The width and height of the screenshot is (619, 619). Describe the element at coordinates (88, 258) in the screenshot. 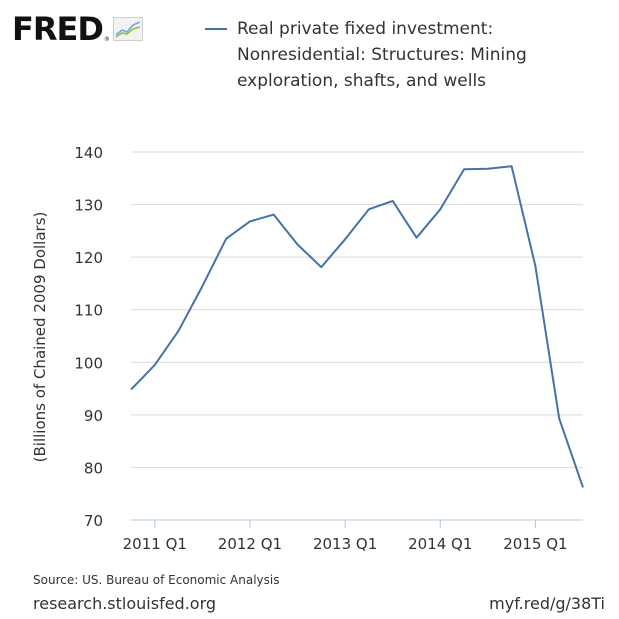

I see `y-tick-label: 120` at that location.